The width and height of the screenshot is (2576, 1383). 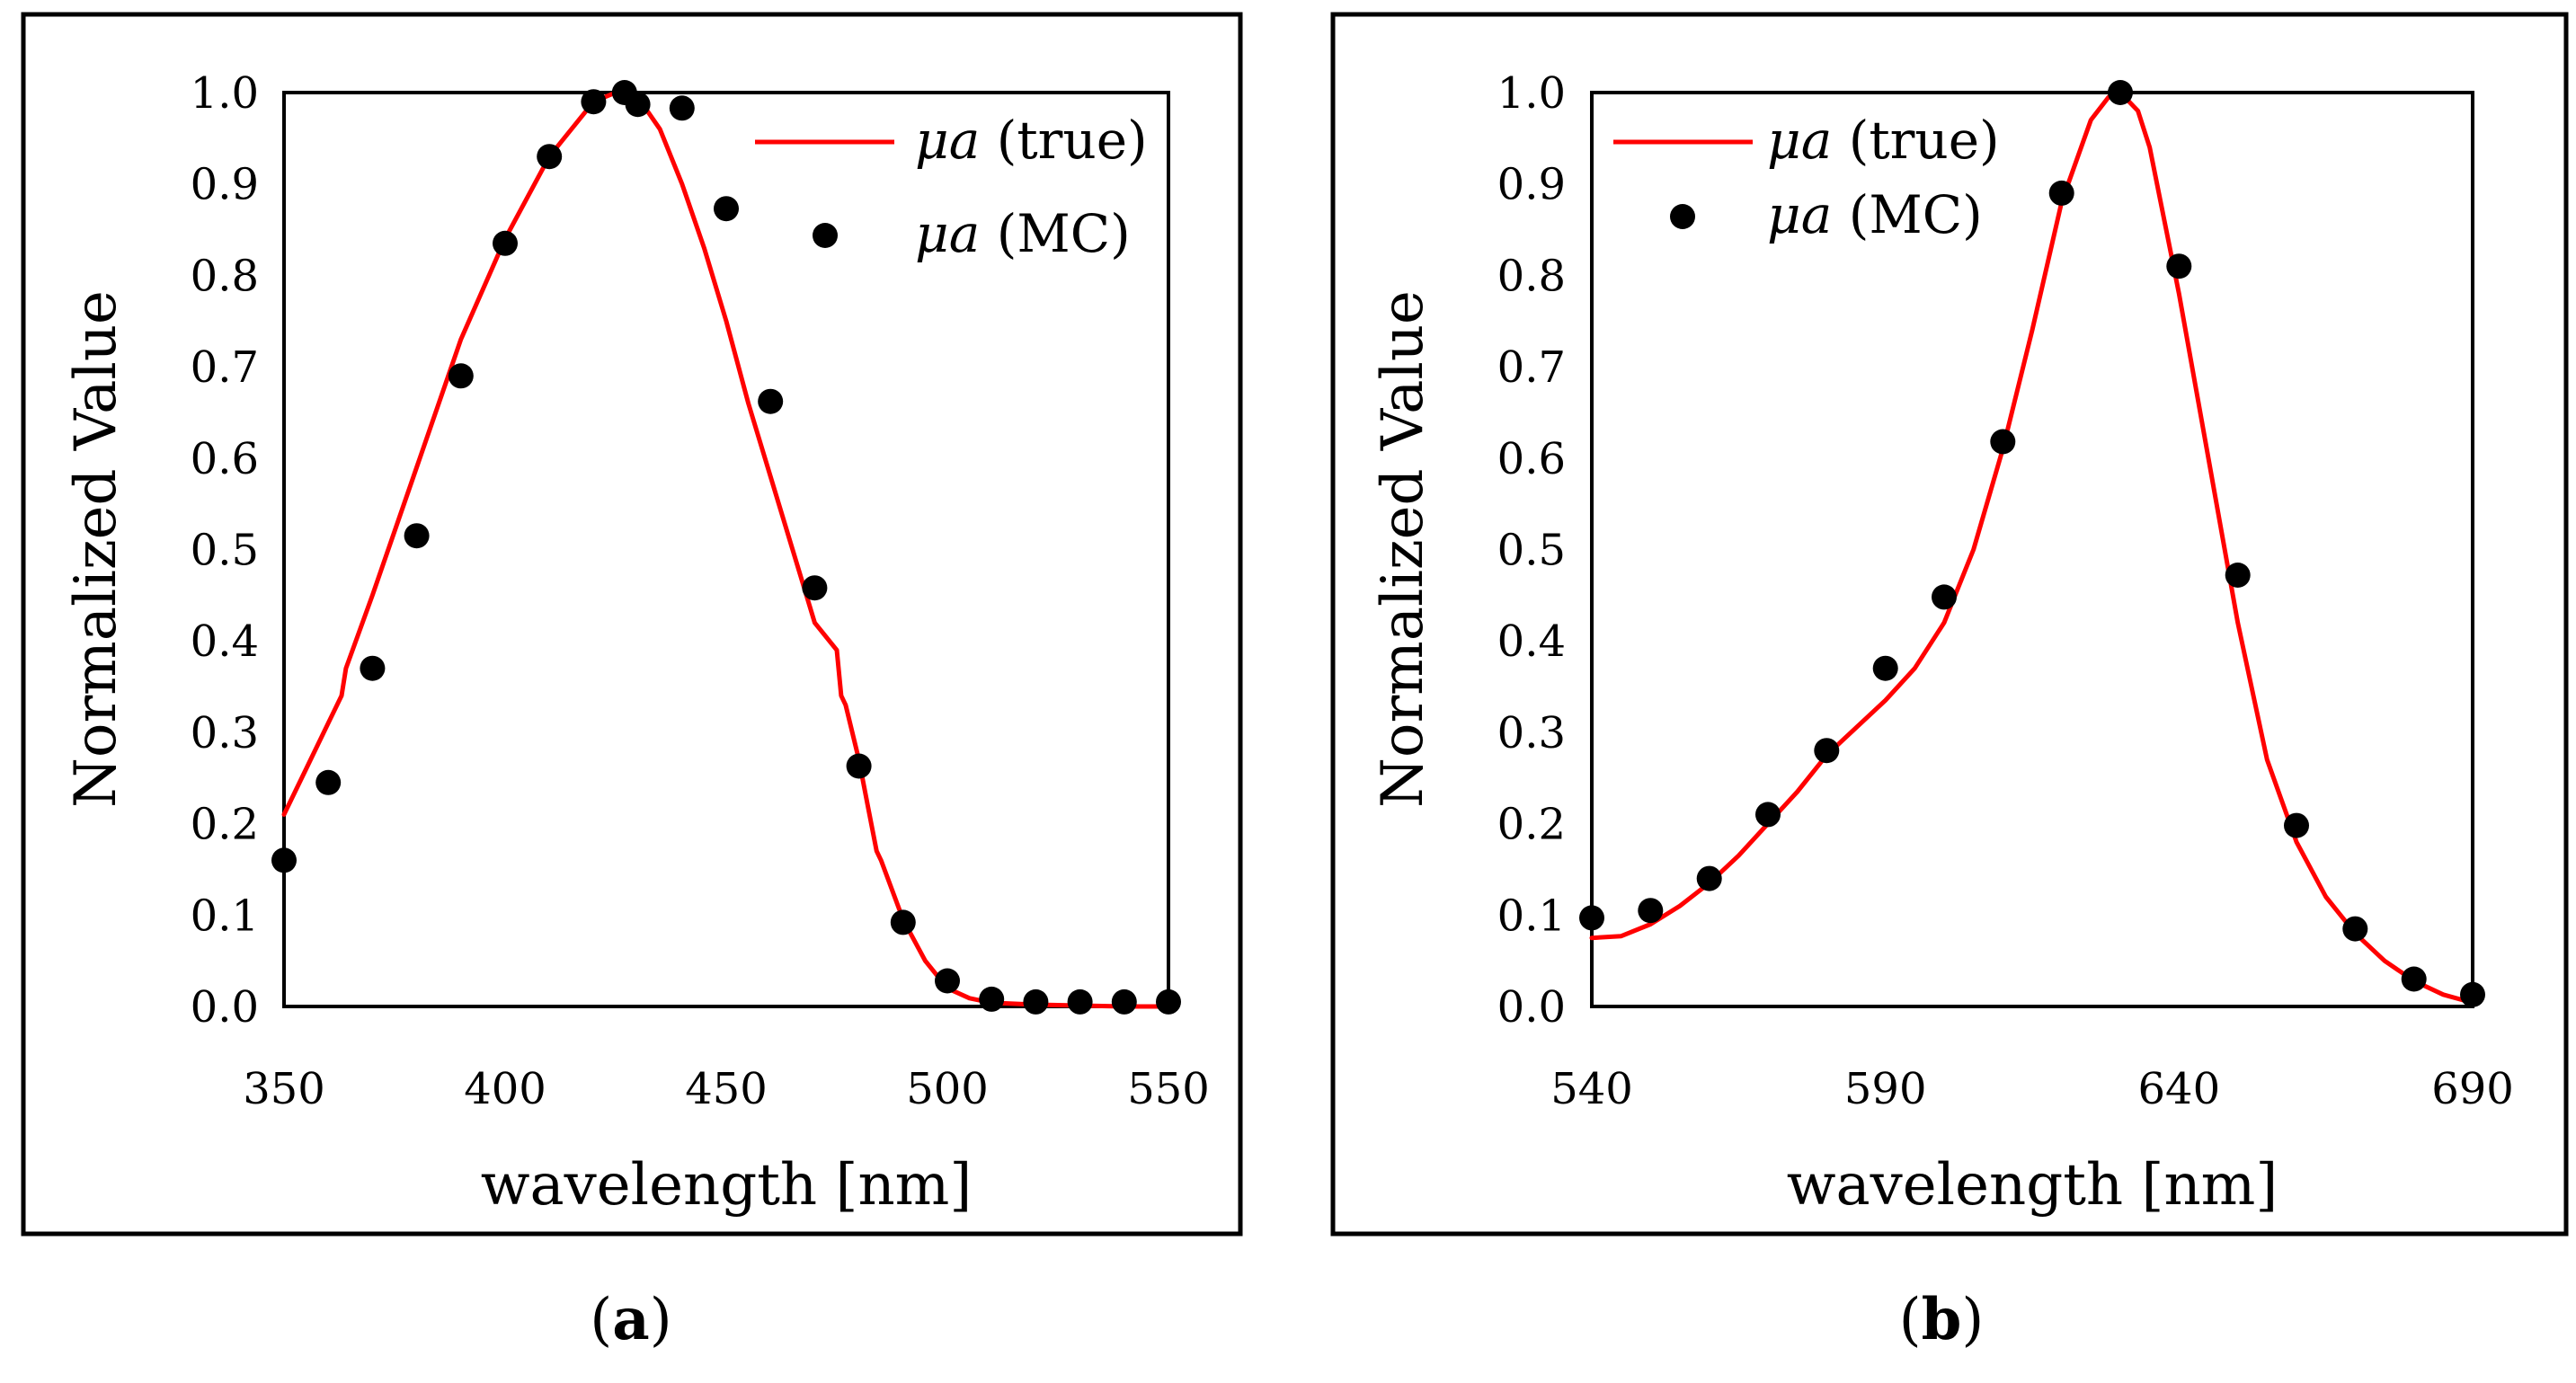 What do you see at coordinates (2472, 1089) in the screenshot?
I see `x-tick-label: 690` at bounding box center [2472, 1089].